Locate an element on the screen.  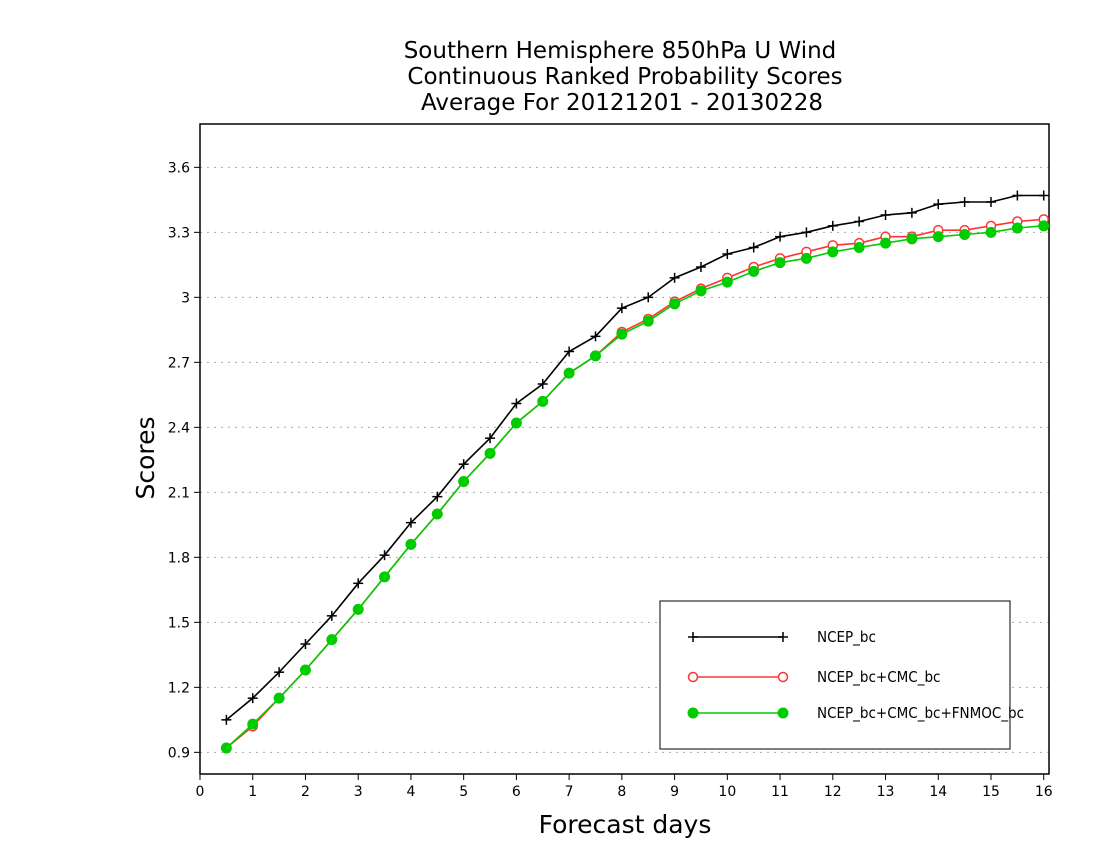
x-axis-ticks: 0 1 2 3 4 5 6 7 8 9 10 11 12 13 14 15 16 is located at coordinates (624, 787).